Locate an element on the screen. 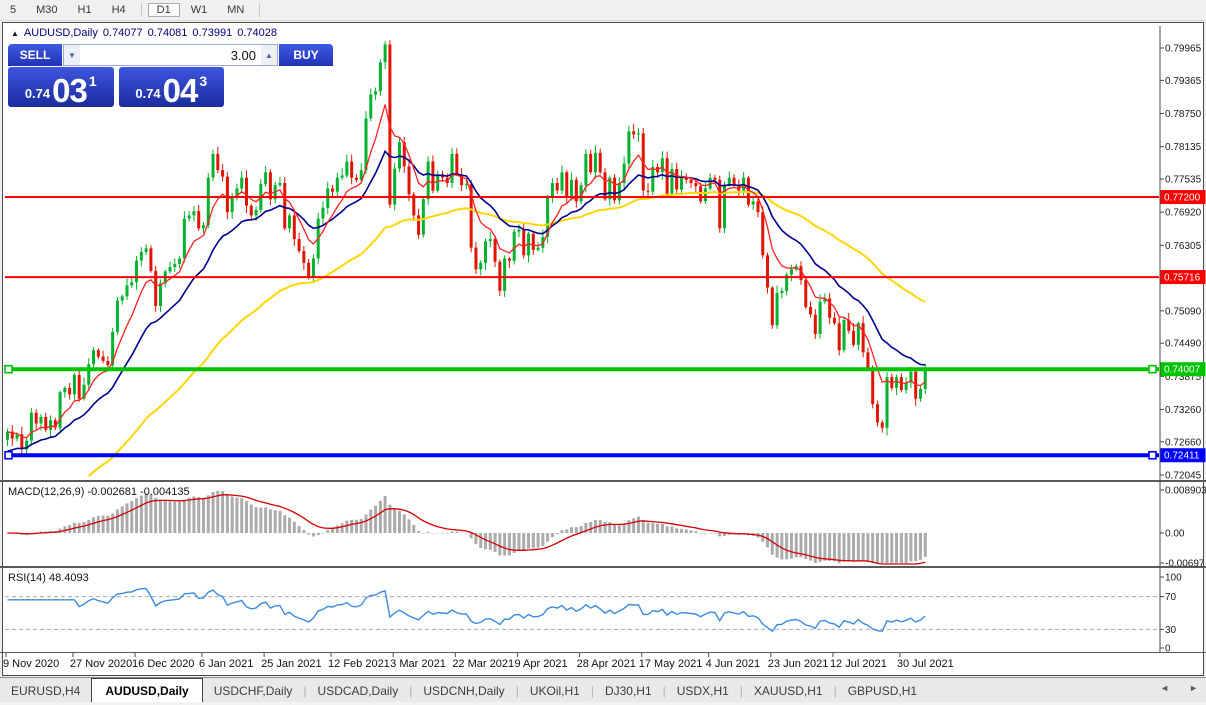 This screenshot has height=705, width=1206. macd-name: MACD(12,26,9) is located at coordinates (46, 492).